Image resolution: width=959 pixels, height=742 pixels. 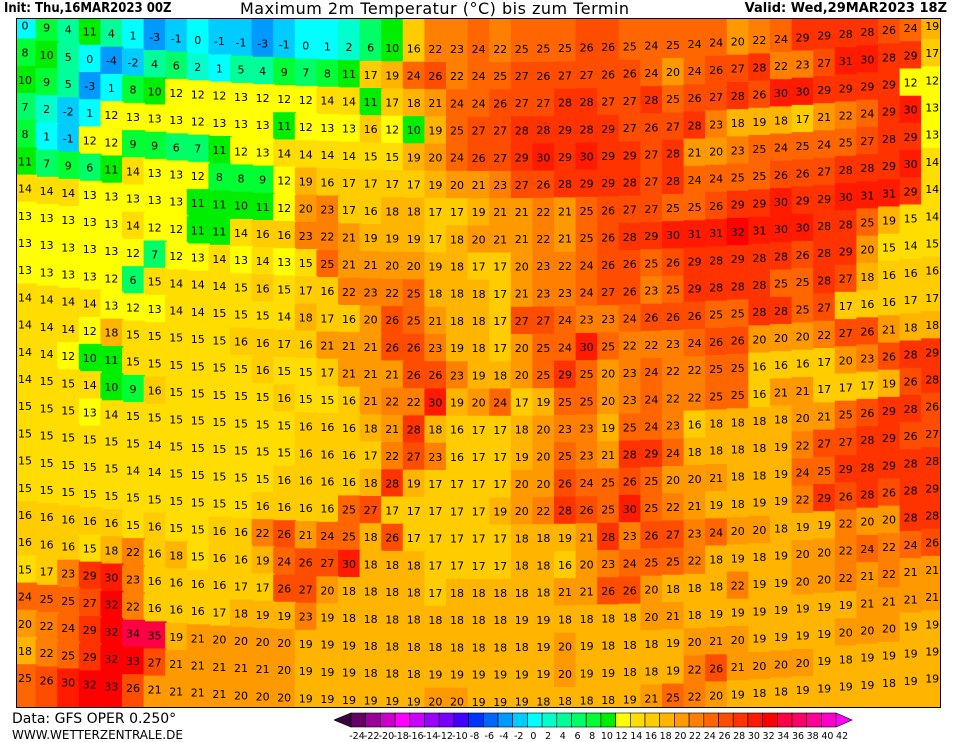 What do you see at coordinates (25, 25) in the screenshot?
I see `temperature-value: 0` at bounding box center [25, 25].